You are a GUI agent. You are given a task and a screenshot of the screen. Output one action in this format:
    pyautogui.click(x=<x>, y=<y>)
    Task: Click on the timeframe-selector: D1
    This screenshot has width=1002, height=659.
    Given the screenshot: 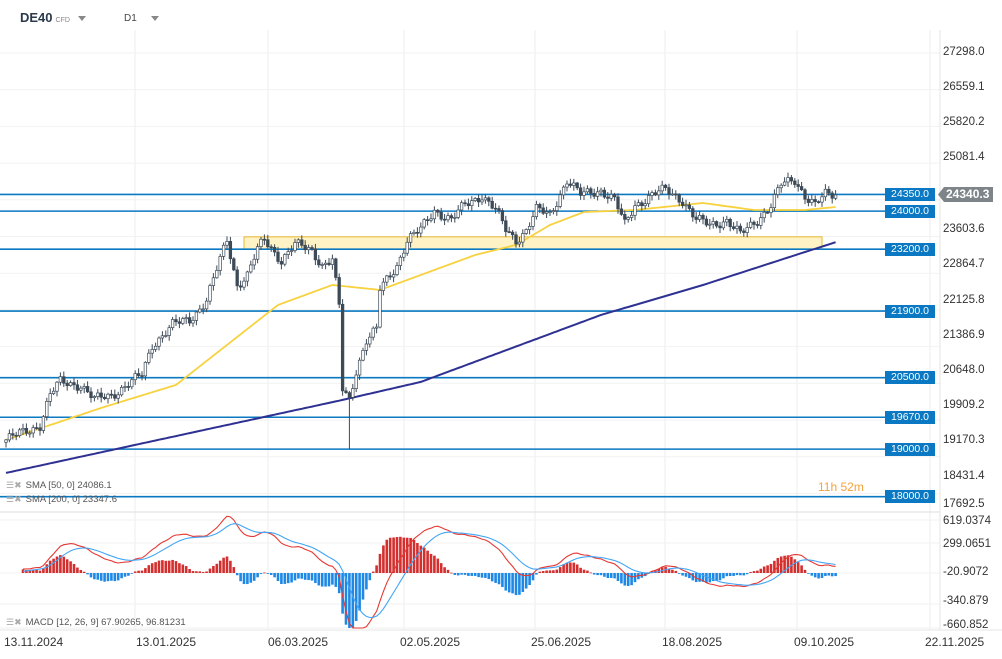 What is the action you would take?
    pyautogui.click(x=141, y=18)
    